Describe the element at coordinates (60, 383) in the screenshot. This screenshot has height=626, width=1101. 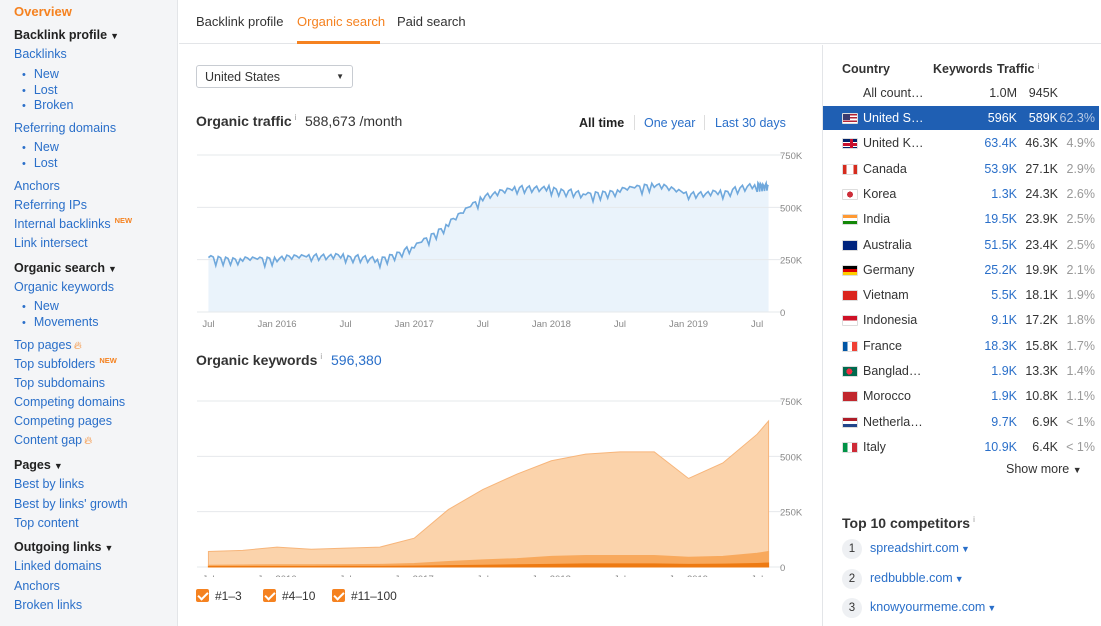
I see `sidebar-item-top-subdomains: Top subdomains` at that location.